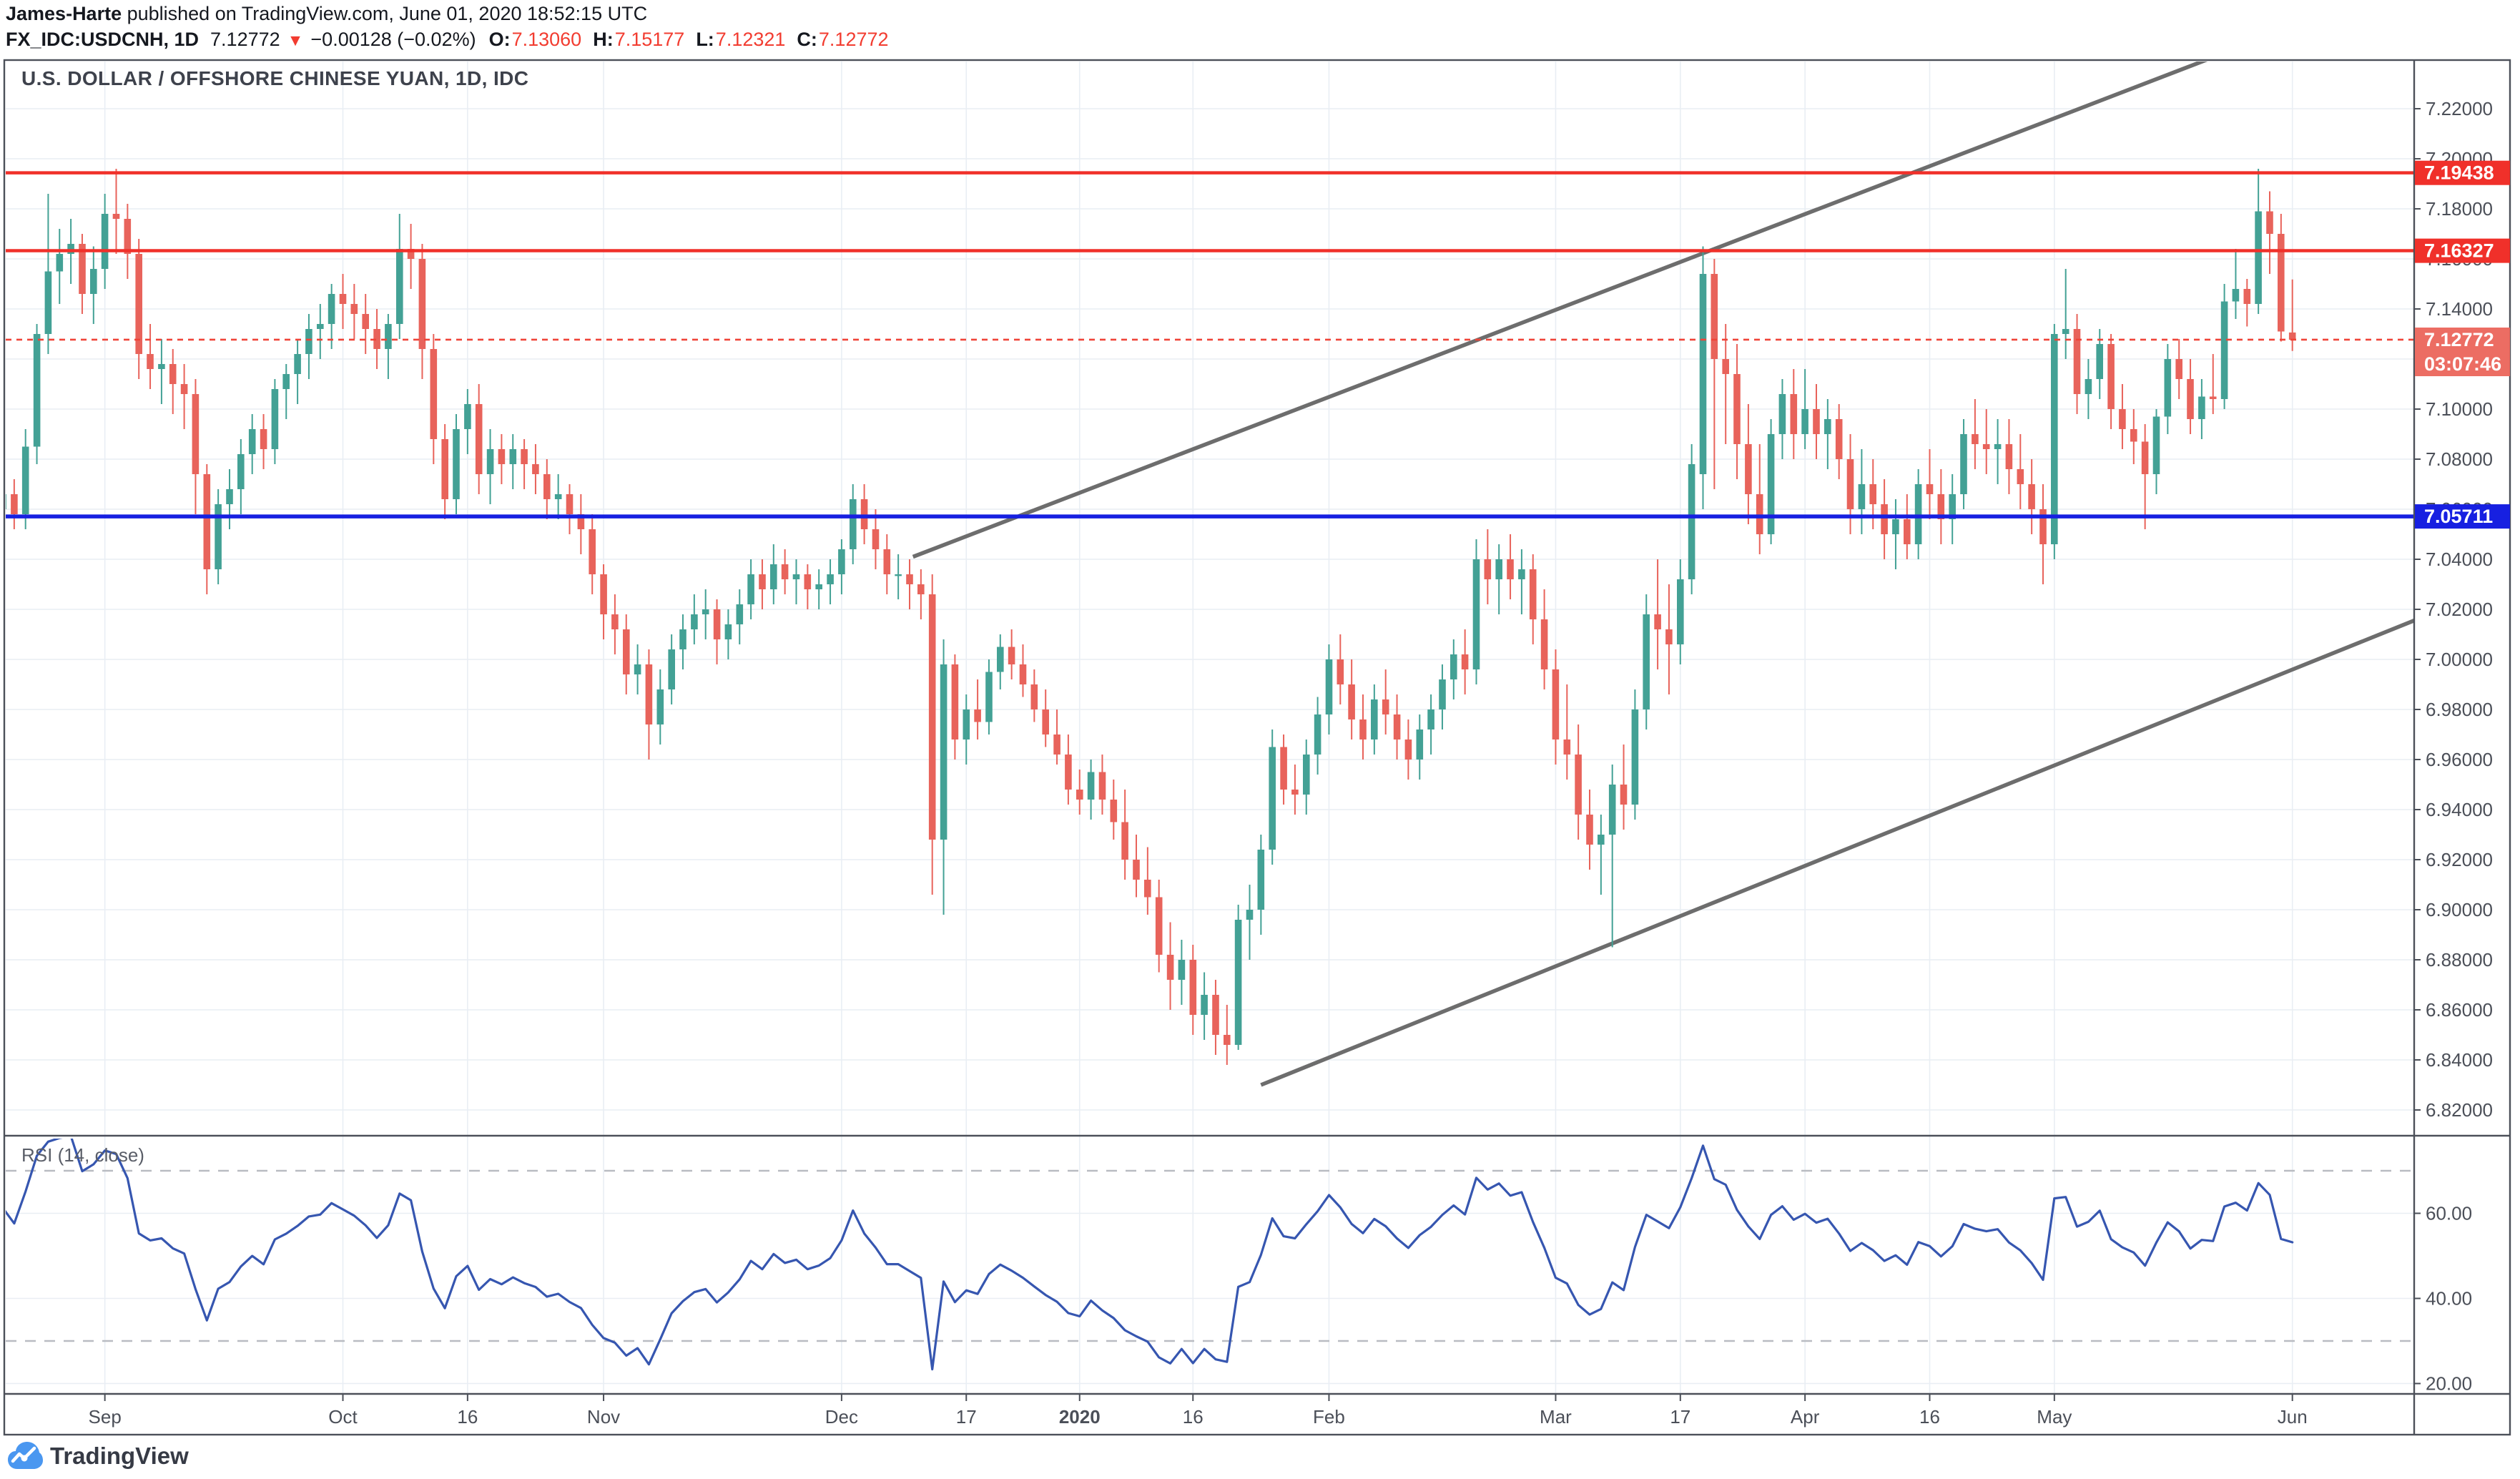 The width and height of the screenshot is (2520, 1479). What do you see at coordinates (2459, 859) in the screenshot?
I see `svg-text: 6.92000` at bounding box center [2459, 859].